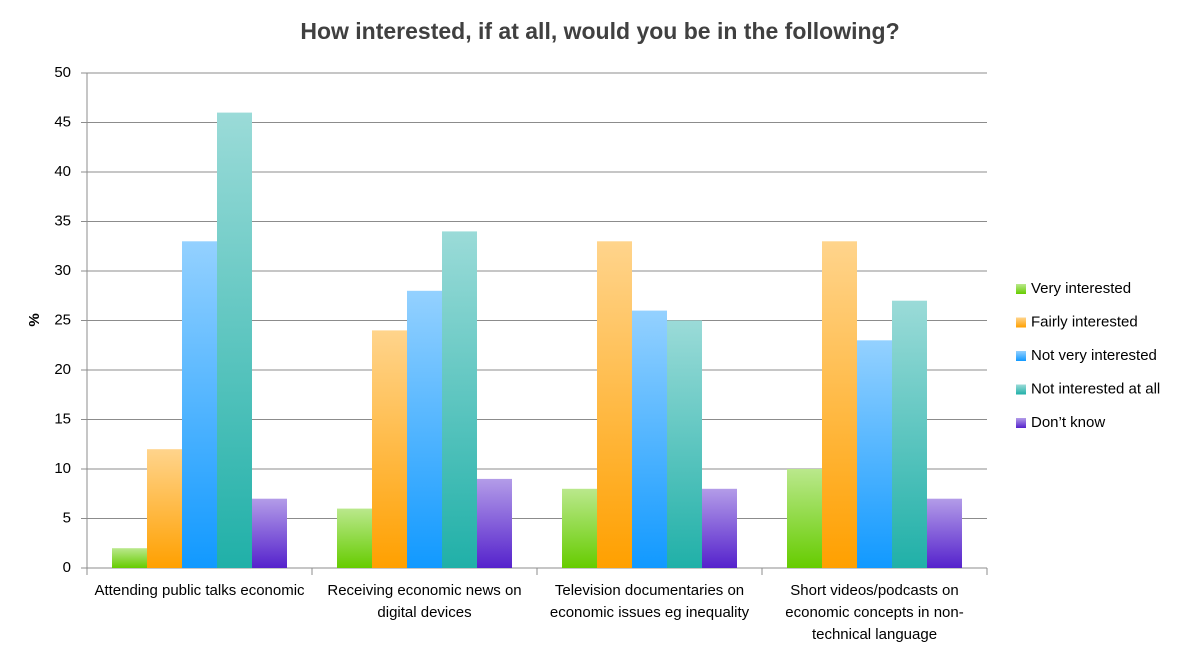 The image size is (1200, 660). I want to click on y-tick-label: 50, so click(62, 72).